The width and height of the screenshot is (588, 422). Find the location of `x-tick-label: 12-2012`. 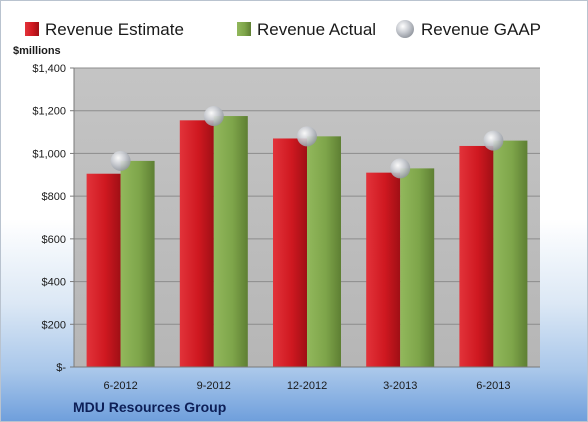

x-tick-label: 12-2012 is located at coordinates (307, 386).